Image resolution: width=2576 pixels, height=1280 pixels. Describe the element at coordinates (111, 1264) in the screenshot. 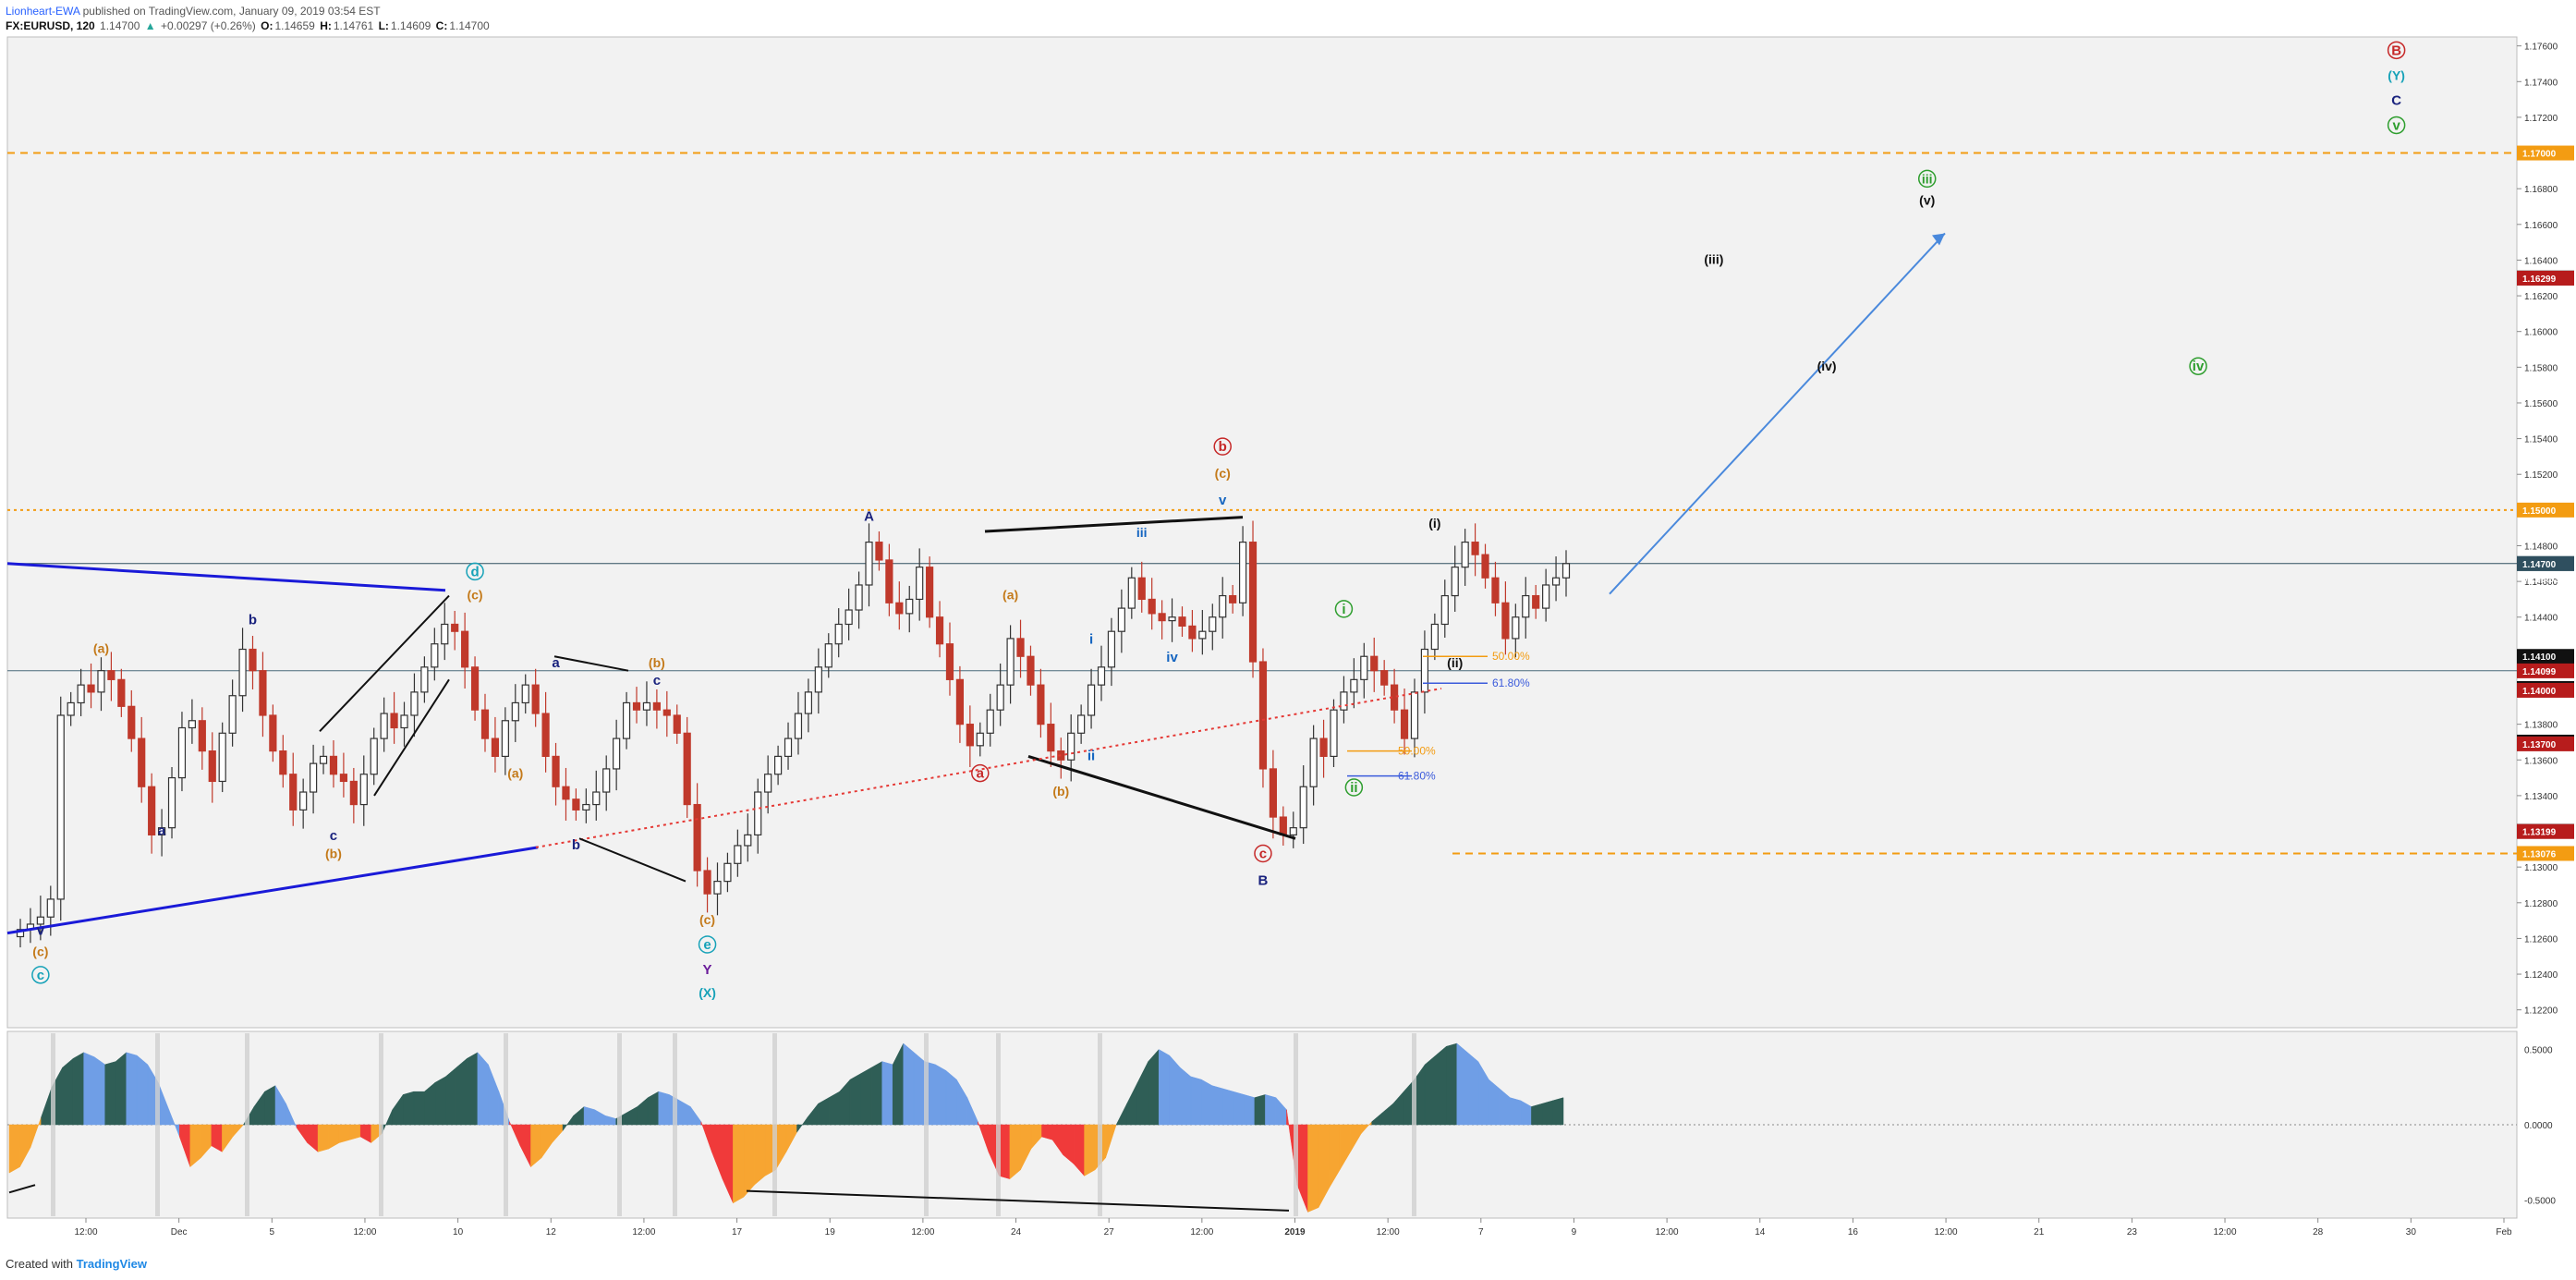

I see `tradingview-logo: TradingView` at that location.